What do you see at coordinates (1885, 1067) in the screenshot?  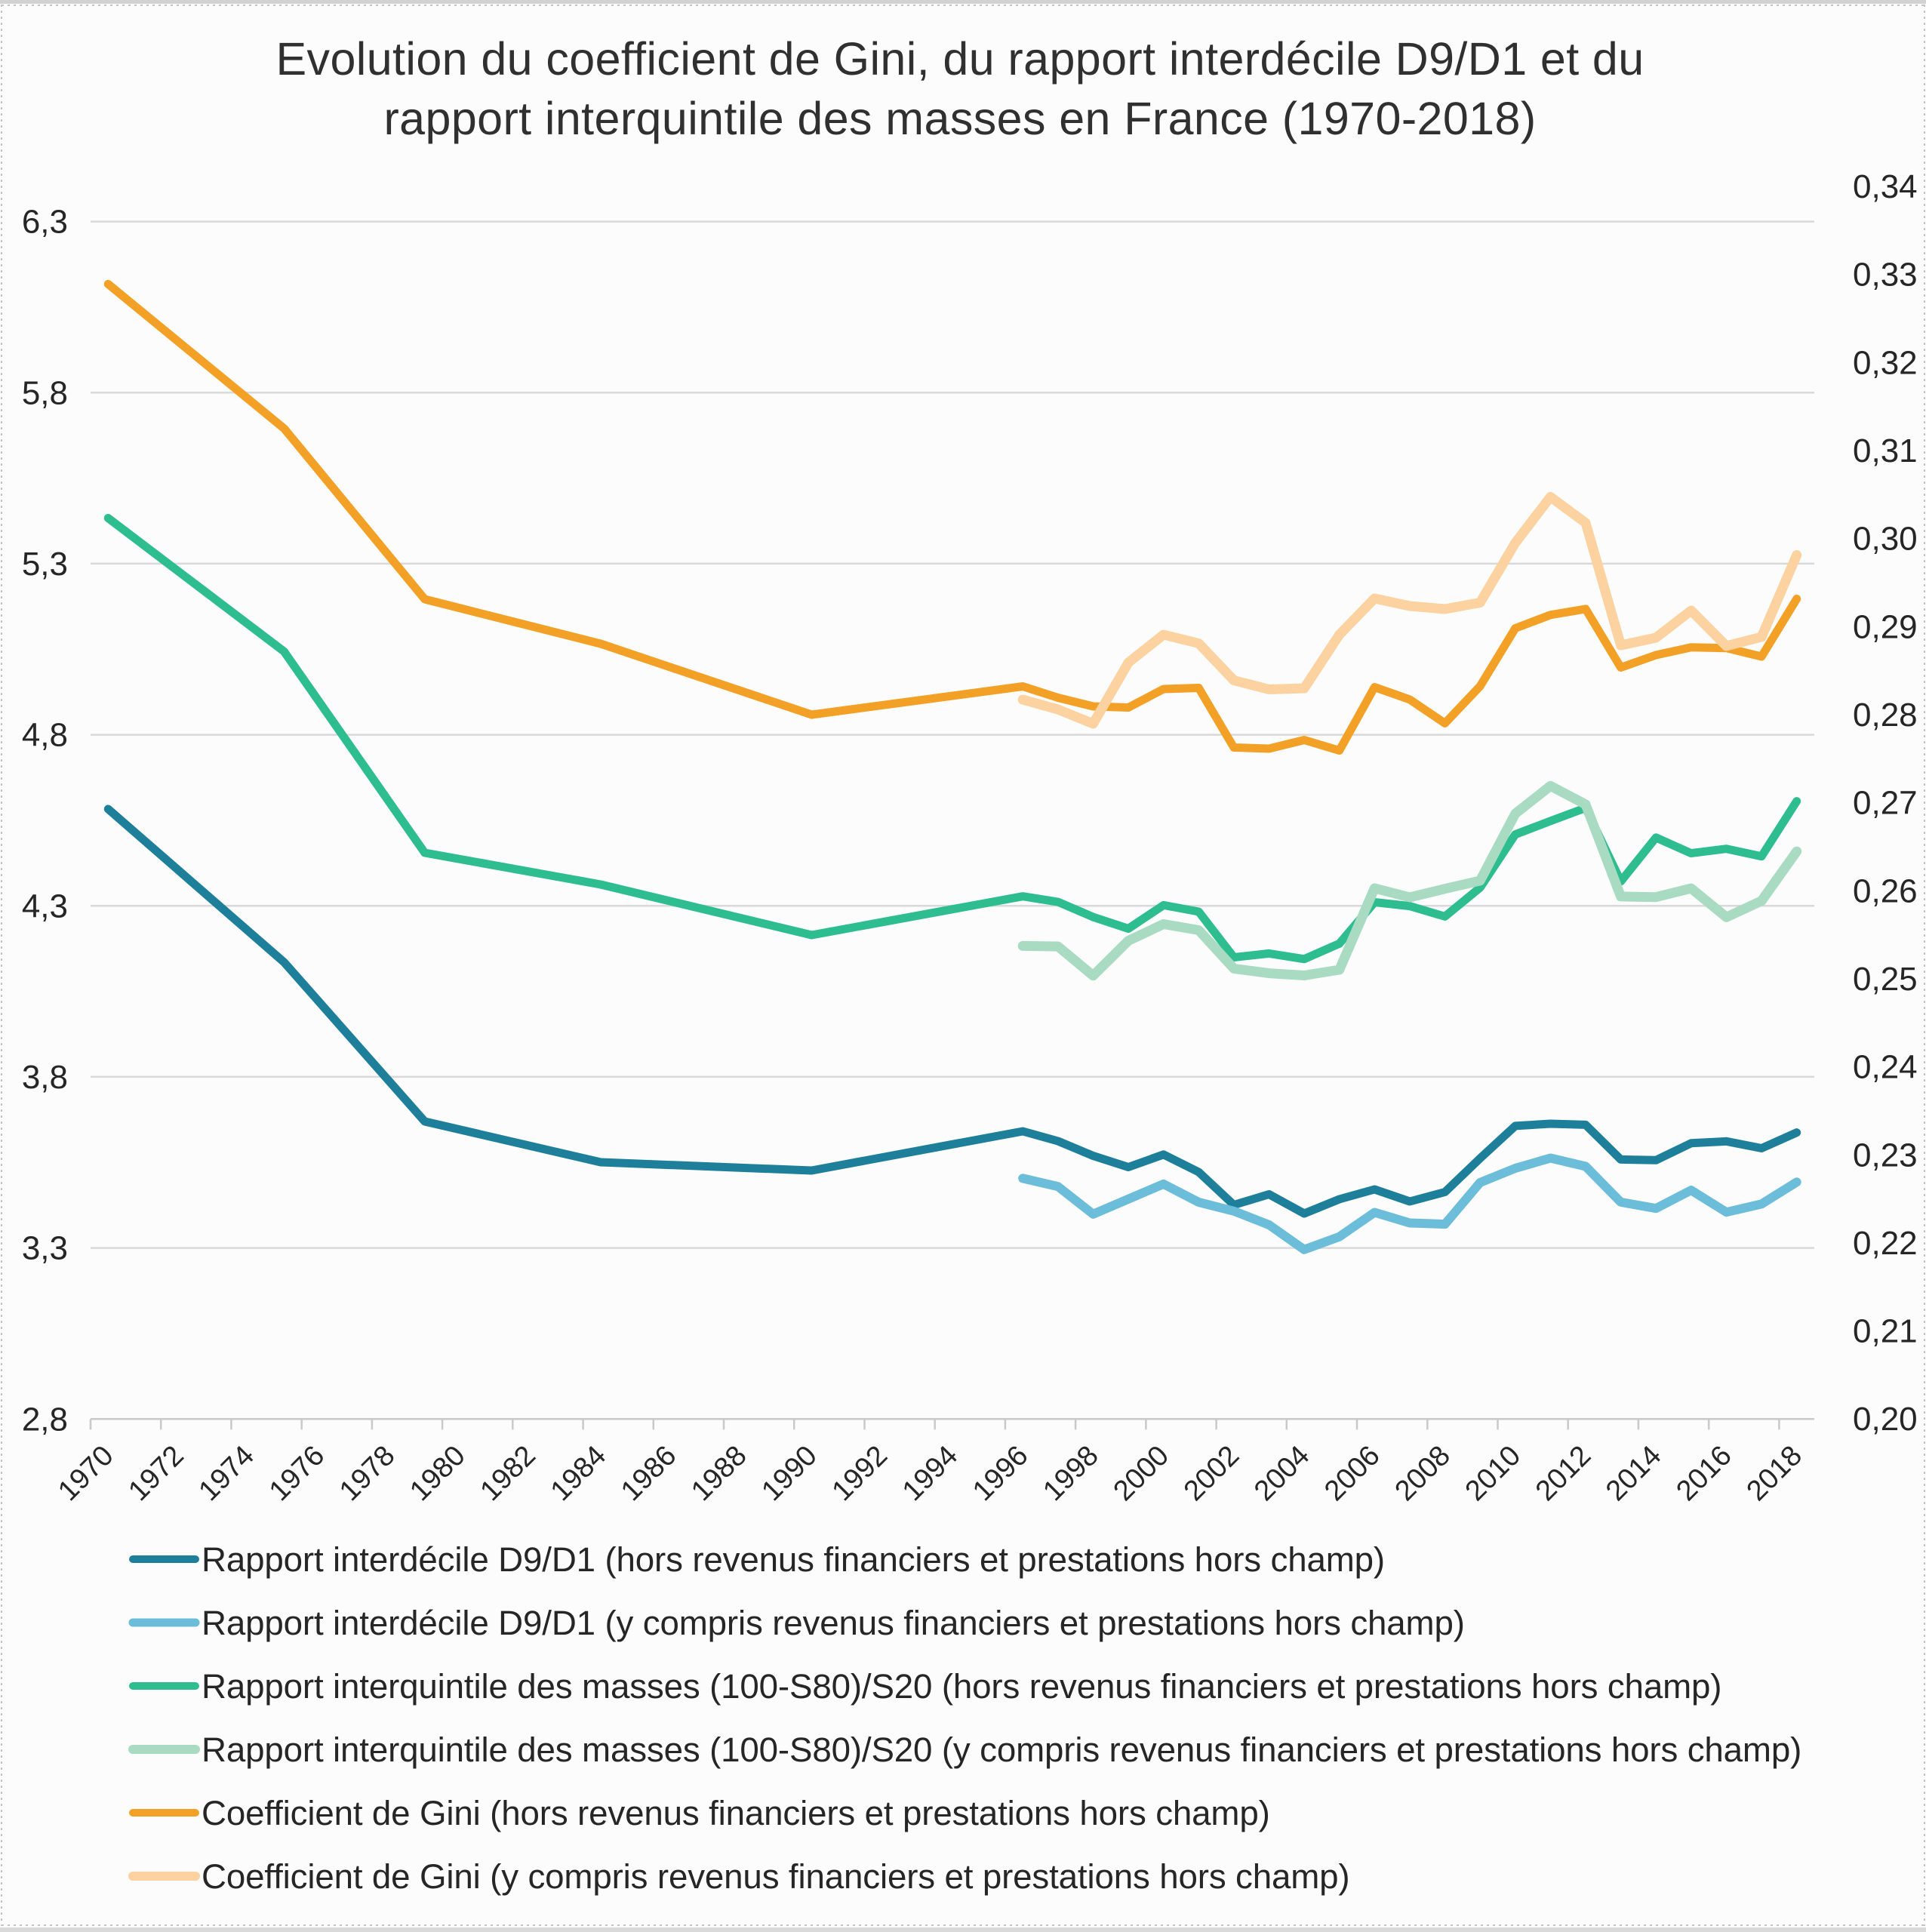 I see `svg-text: 0,24` at bounding box center [1885, 1067].